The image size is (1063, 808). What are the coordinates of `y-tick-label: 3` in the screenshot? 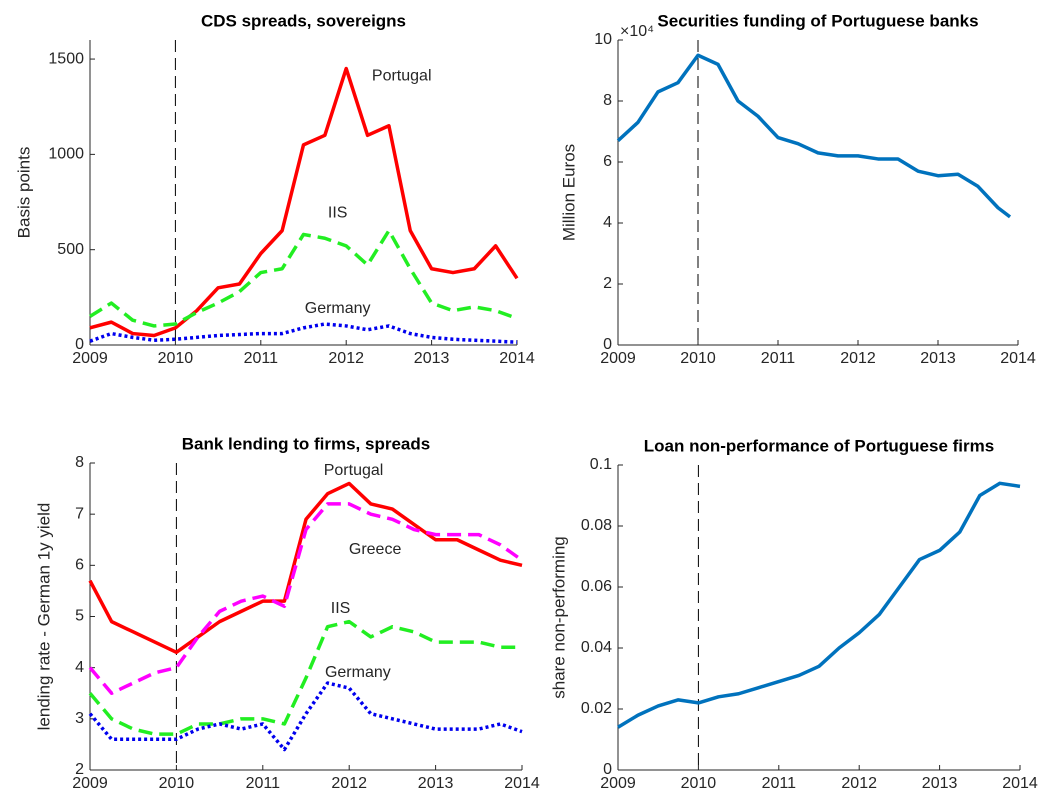 It's located at (79, 718).